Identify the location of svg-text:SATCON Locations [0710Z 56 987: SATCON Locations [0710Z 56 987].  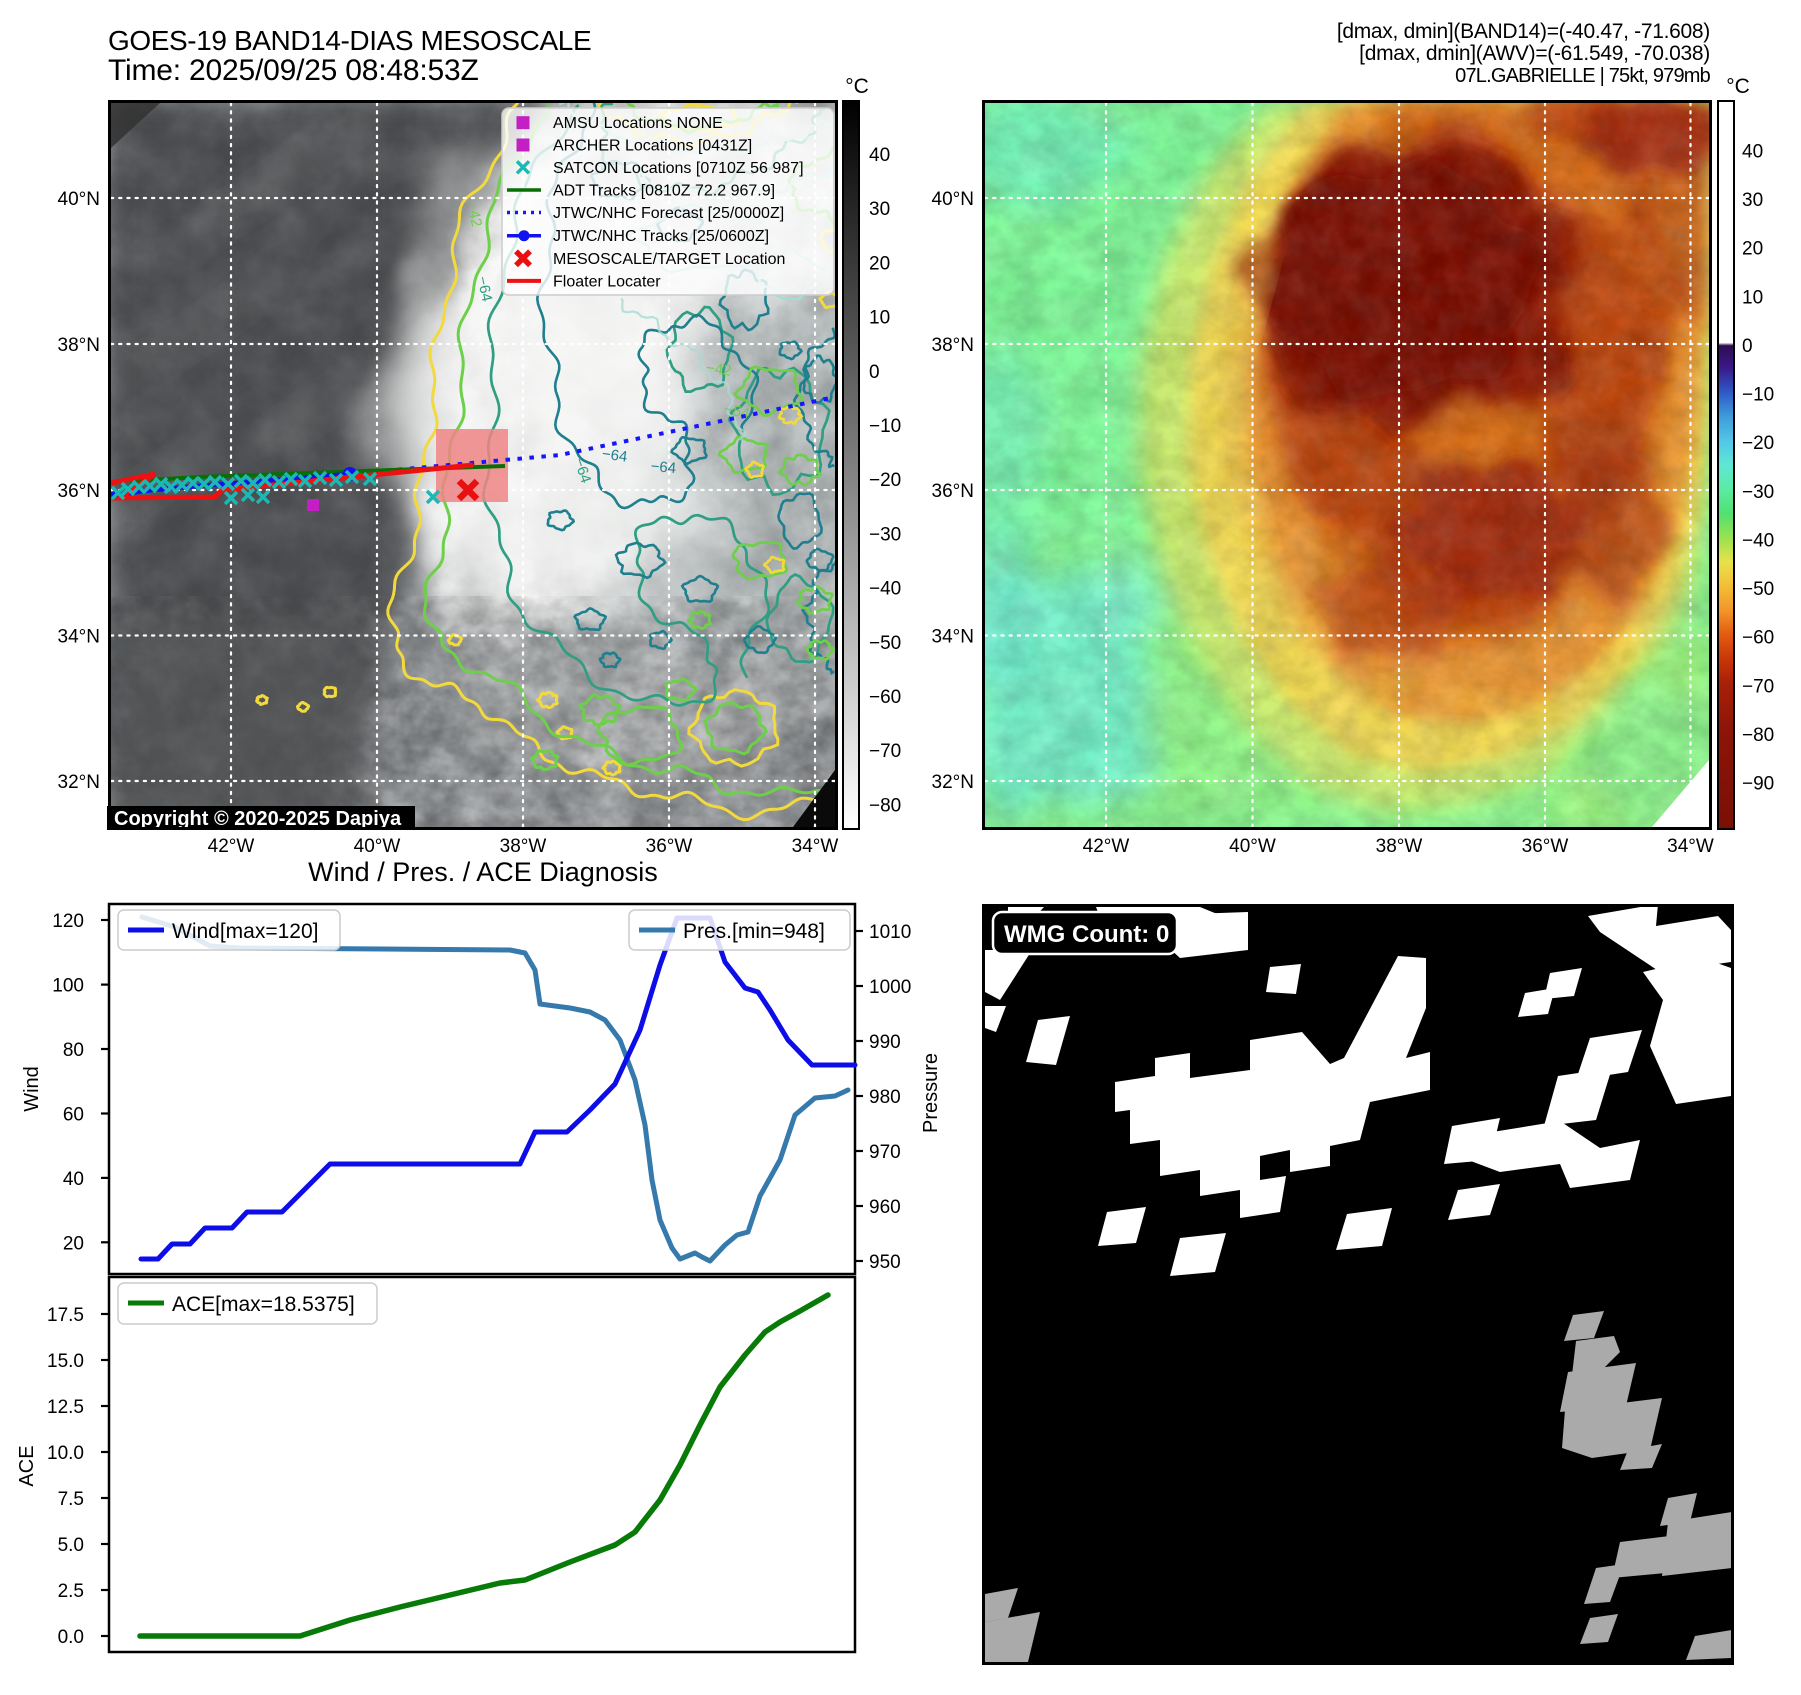
(678, 168).